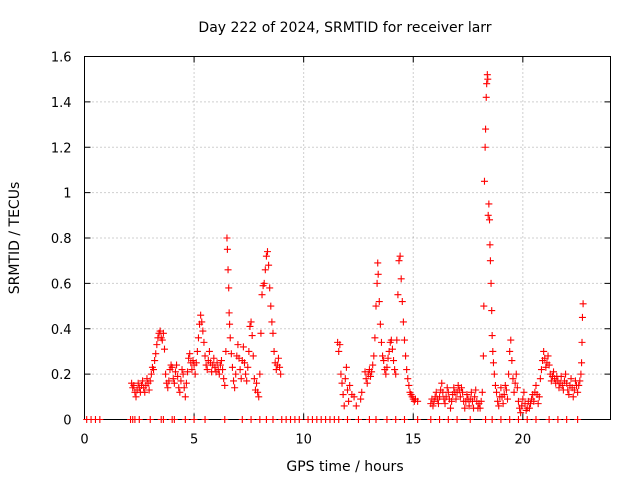  Describe the element at coordinates (67, 421) in the screenshot. I see `y-tick-label: 0` at that location.